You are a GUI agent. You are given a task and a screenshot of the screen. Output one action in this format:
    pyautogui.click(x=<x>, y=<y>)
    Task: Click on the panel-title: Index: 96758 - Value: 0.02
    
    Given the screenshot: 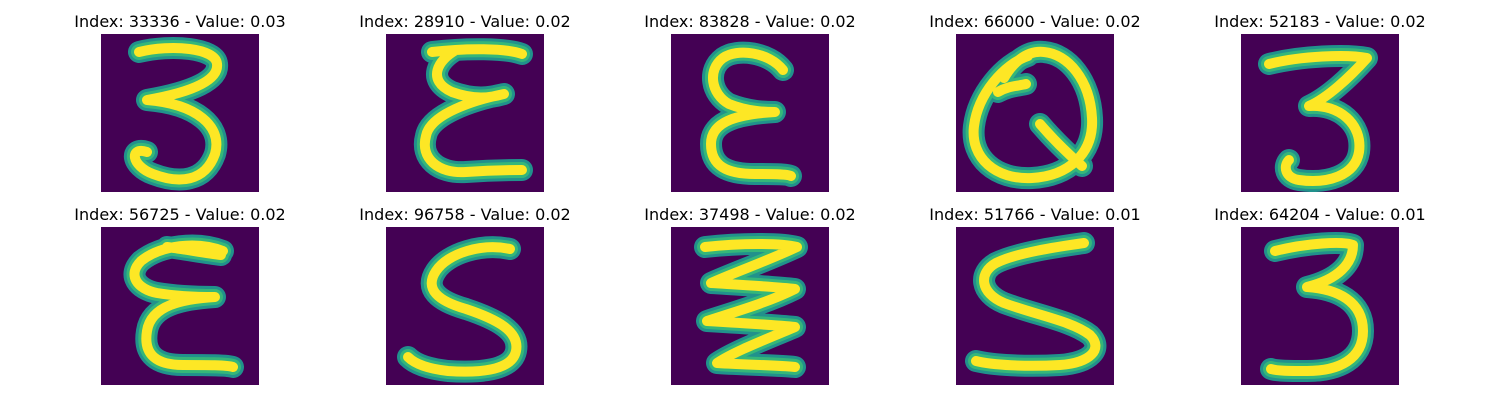 What is the action you would take?
    pyautogui.click(x=465, y=214)
    